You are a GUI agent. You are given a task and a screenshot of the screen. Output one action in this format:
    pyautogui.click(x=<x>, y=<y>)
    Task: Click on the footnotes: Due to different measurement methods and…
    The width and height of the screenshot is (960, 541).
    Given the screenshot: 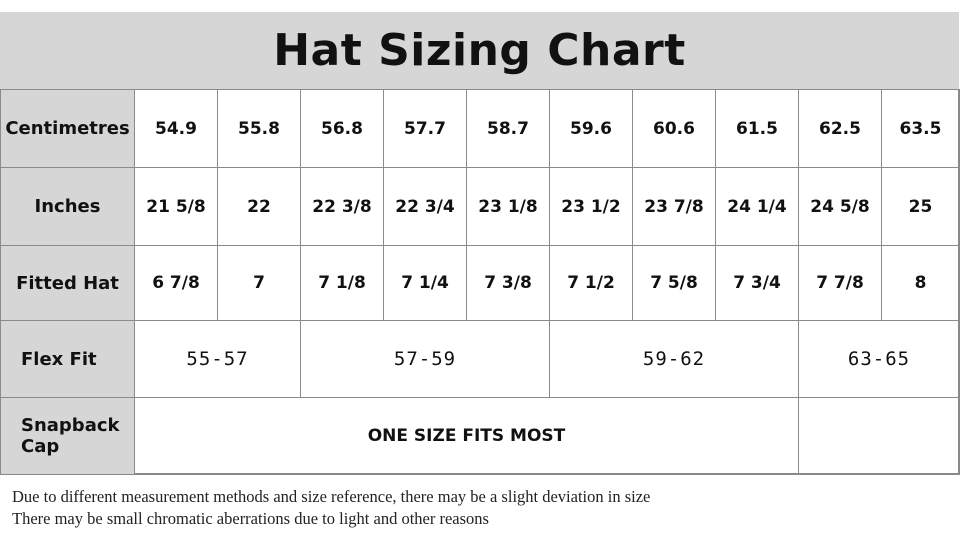 What is the action you would take?
    pyautogui.click(x=482, y=508)
    